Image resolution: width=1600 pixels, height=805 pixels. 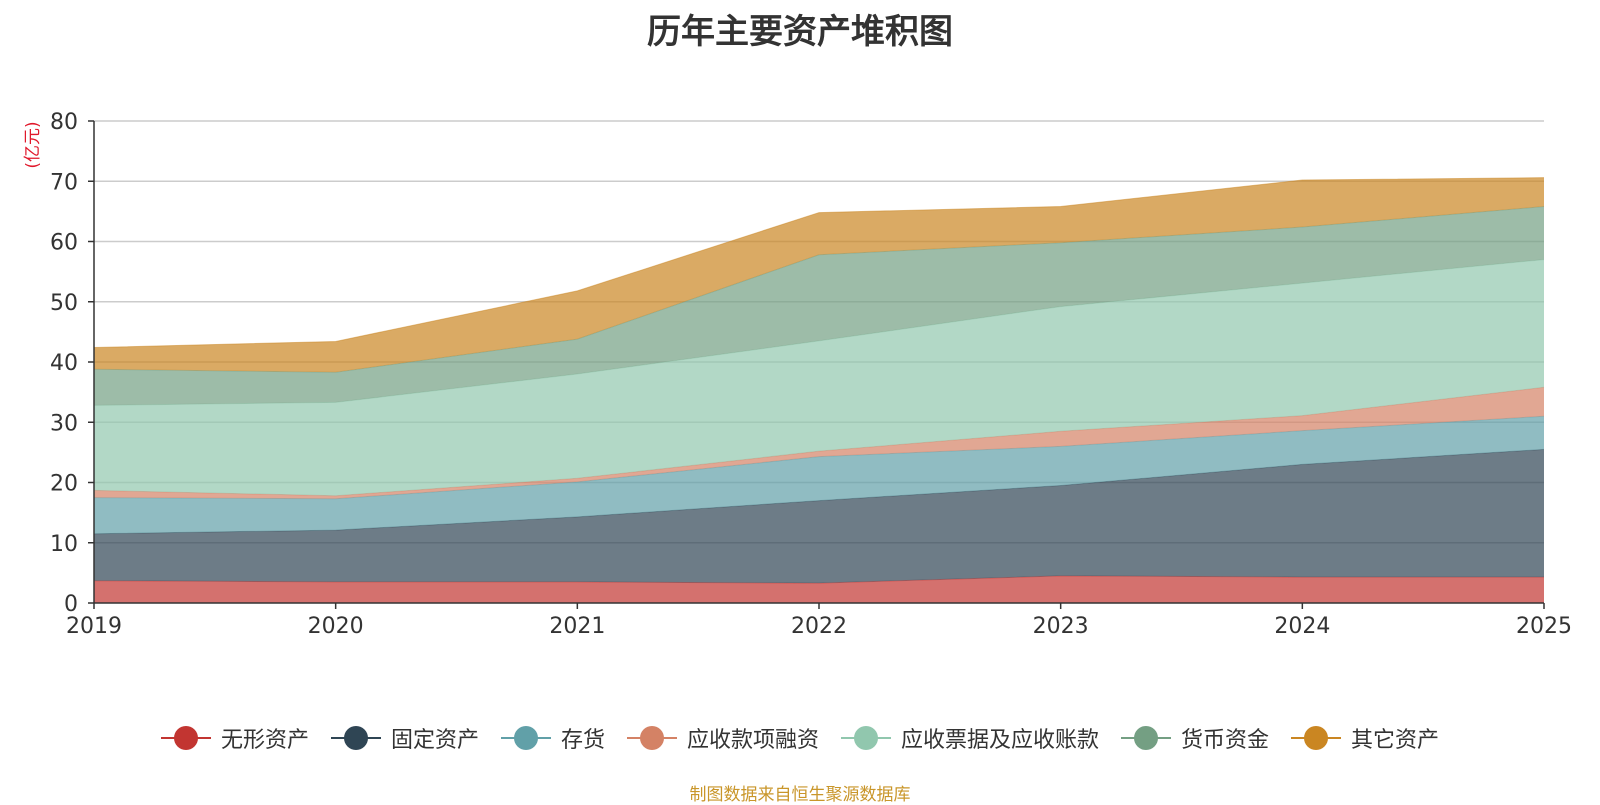 I want to click on legend-label: 货币资金, so click(x=1225, y=740).